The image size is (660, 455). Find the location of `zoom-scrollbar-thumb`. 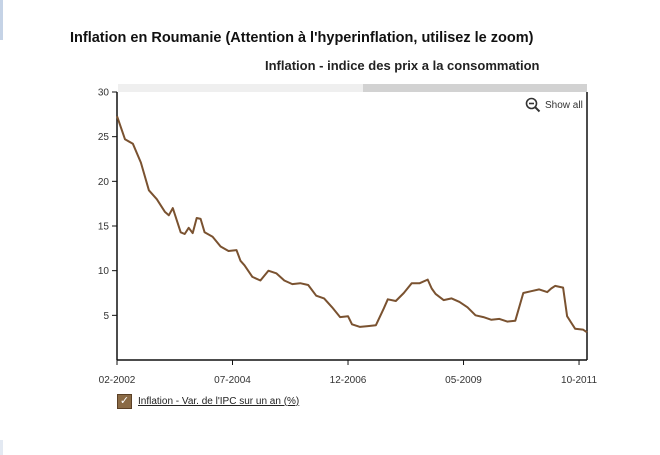

zoom-scrollbar-thumb is located at coordinates (475, 88).